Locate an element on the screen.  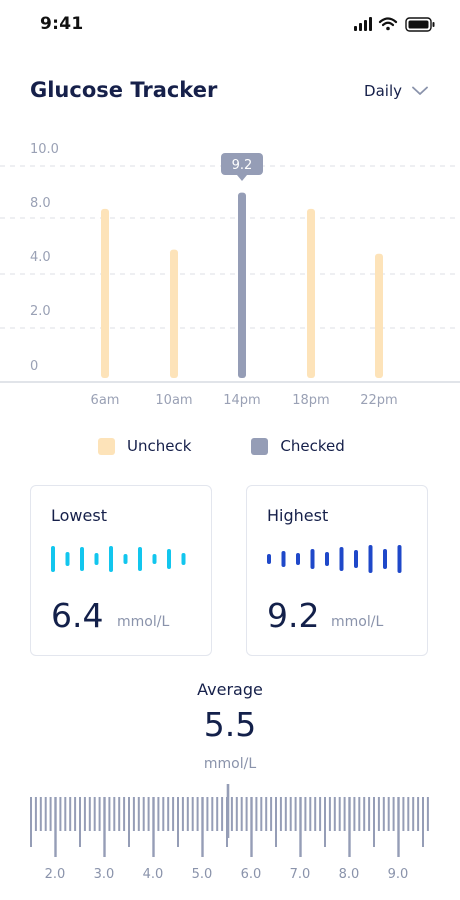
highest-wave-icon is located at coordinates (341, 559).